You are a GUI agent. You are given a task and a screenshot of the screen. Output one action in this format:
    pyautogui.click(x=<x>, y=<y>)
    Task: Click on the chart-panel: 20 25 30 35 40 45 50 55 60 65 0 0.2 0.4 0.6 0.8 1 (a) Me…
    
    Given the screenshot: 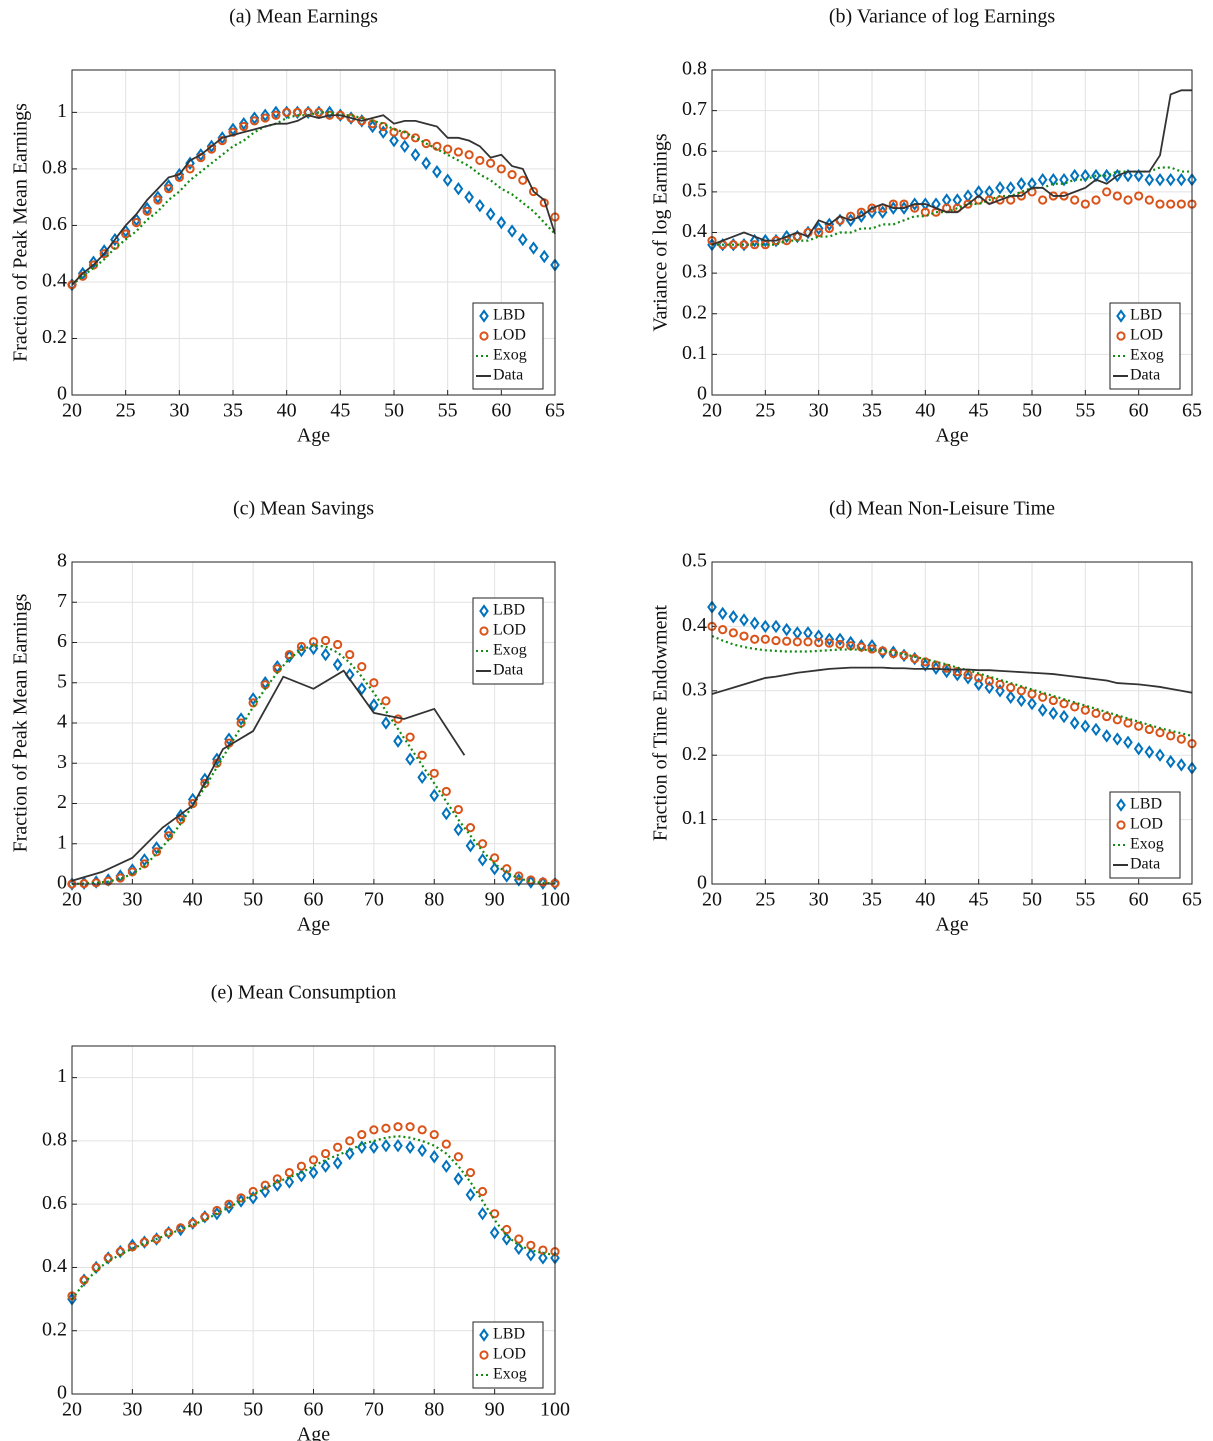 What is the action you would take?
    pyautogui.click(x=287, y=226)
    